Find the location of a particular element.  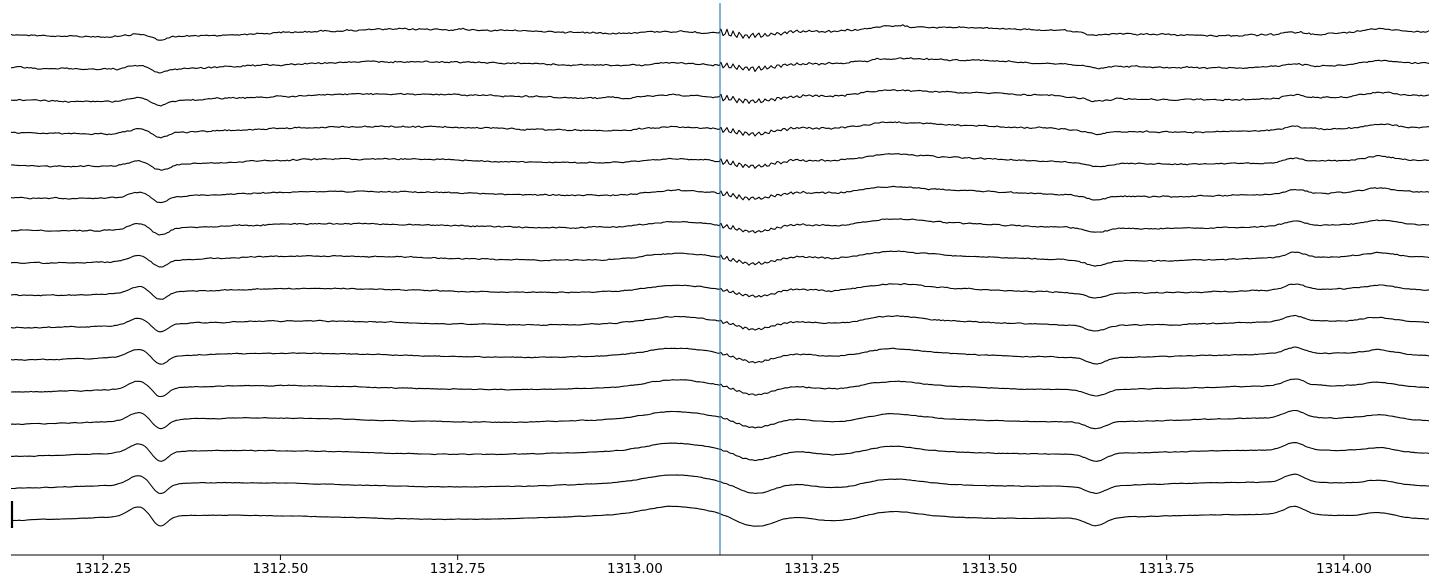

x-tick-label: 1313.75 is located at coordinates (1167, 568).